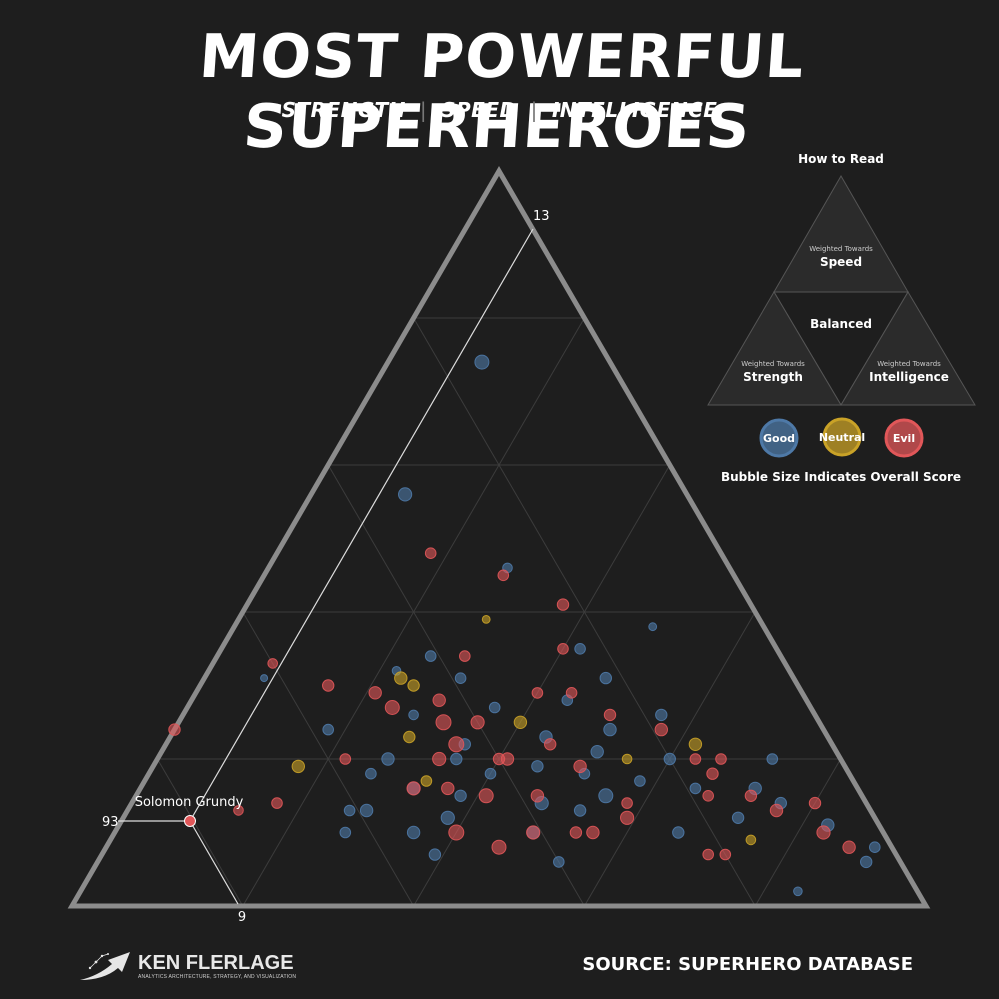 Image resolution: width=999 pixels, height=999 pixels. What do you see at coordinates (841, 249) in the screenshot?
I see `legend-speed-small: Weighted Towards` at bounding box center [841, 249].